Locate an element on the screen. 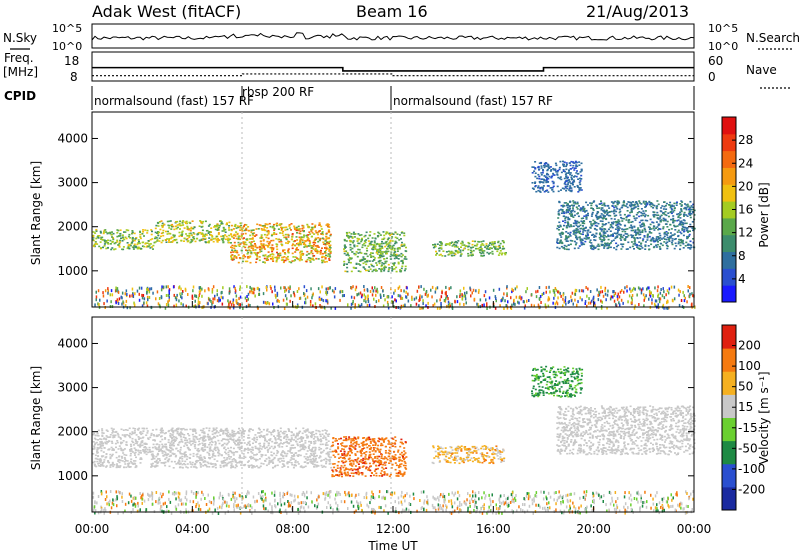 This screenshot has width=800, height=554. freq-tick-top: 18 is located at coordinates (71, 61).